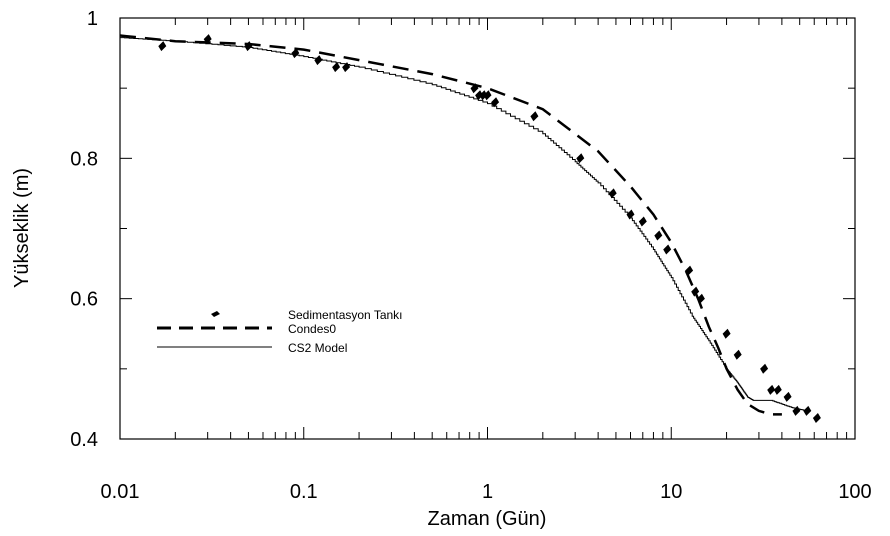  I want to click on x-tick-label: 0.1, so click(304, 492).